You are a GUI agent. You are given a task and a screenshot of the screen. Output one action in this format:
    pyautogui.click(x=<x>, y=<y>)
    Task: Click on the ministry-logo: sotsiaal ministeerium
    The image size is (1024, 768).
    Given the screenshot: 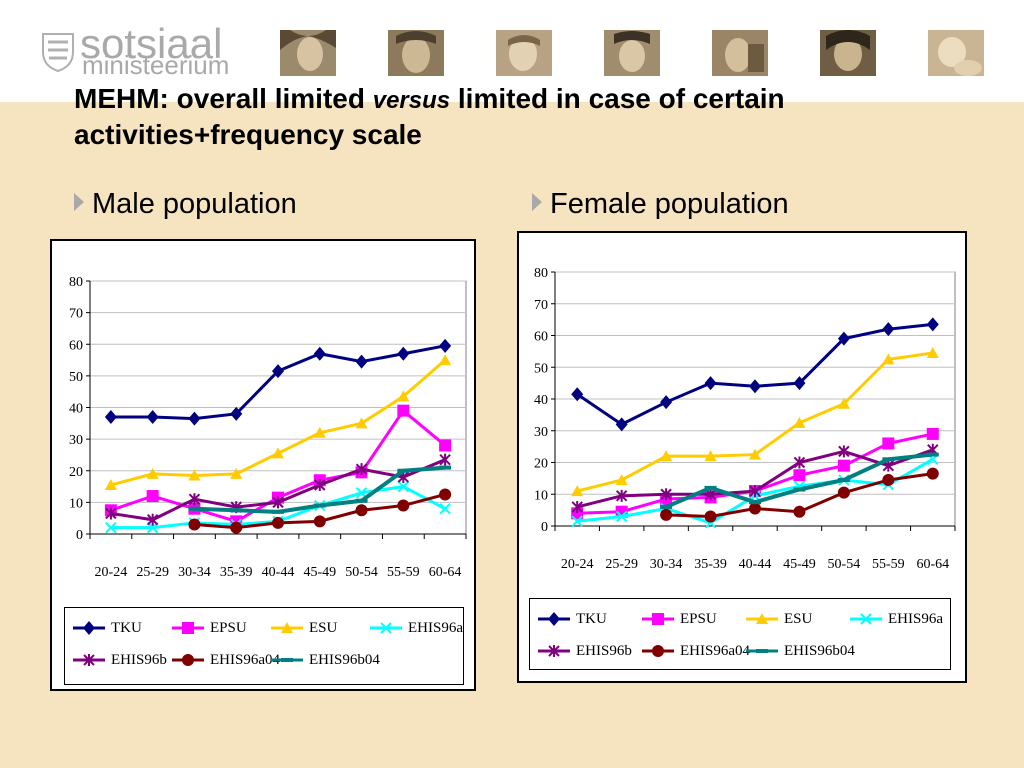 What is the action you would take?
    pyautogui.click(x=140, y=50)
    